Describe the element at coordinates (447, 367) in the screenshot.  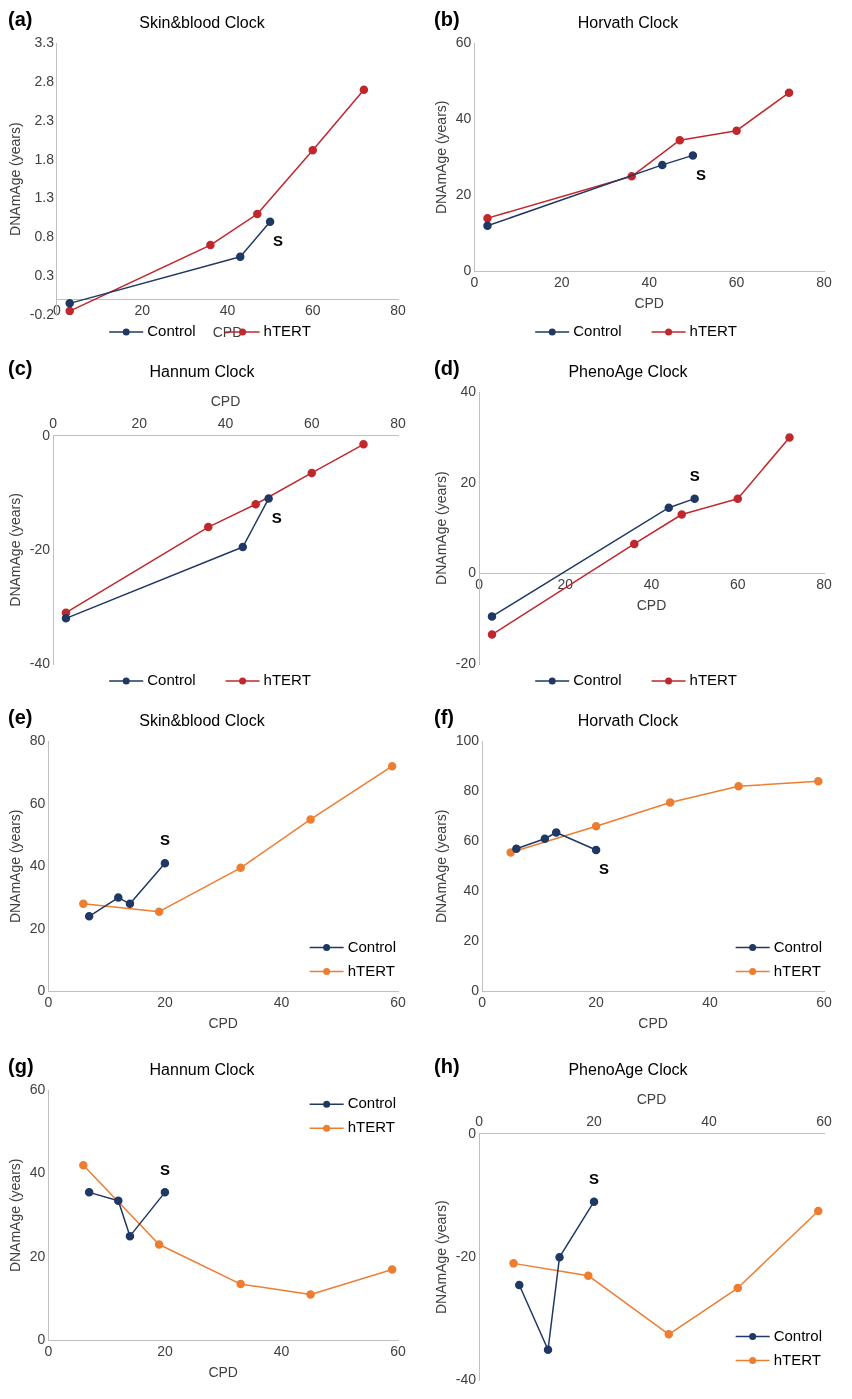
I see `text: (d)` at that location.